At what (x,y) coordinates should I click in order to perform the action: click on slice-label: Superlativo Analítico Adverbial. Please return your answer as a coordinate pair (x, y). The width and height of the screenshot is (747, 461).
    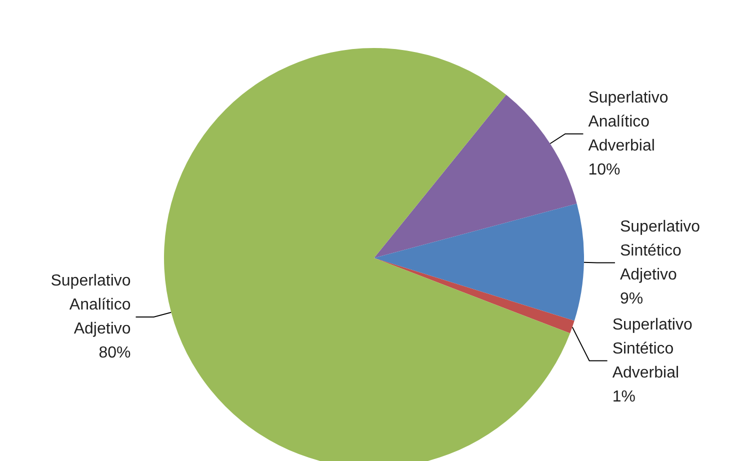
    Looking at the image, I should click on (628, 121).